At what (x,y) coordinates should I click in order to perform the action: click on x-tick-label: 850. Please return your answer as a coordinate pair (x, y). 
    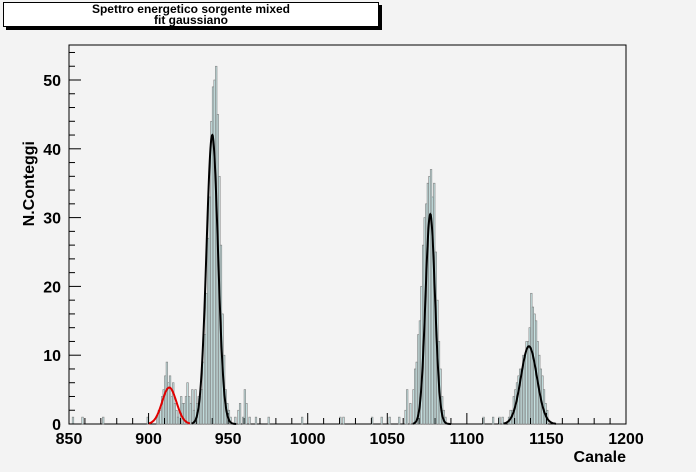
    Looking at the image, I should click on (69, 439).